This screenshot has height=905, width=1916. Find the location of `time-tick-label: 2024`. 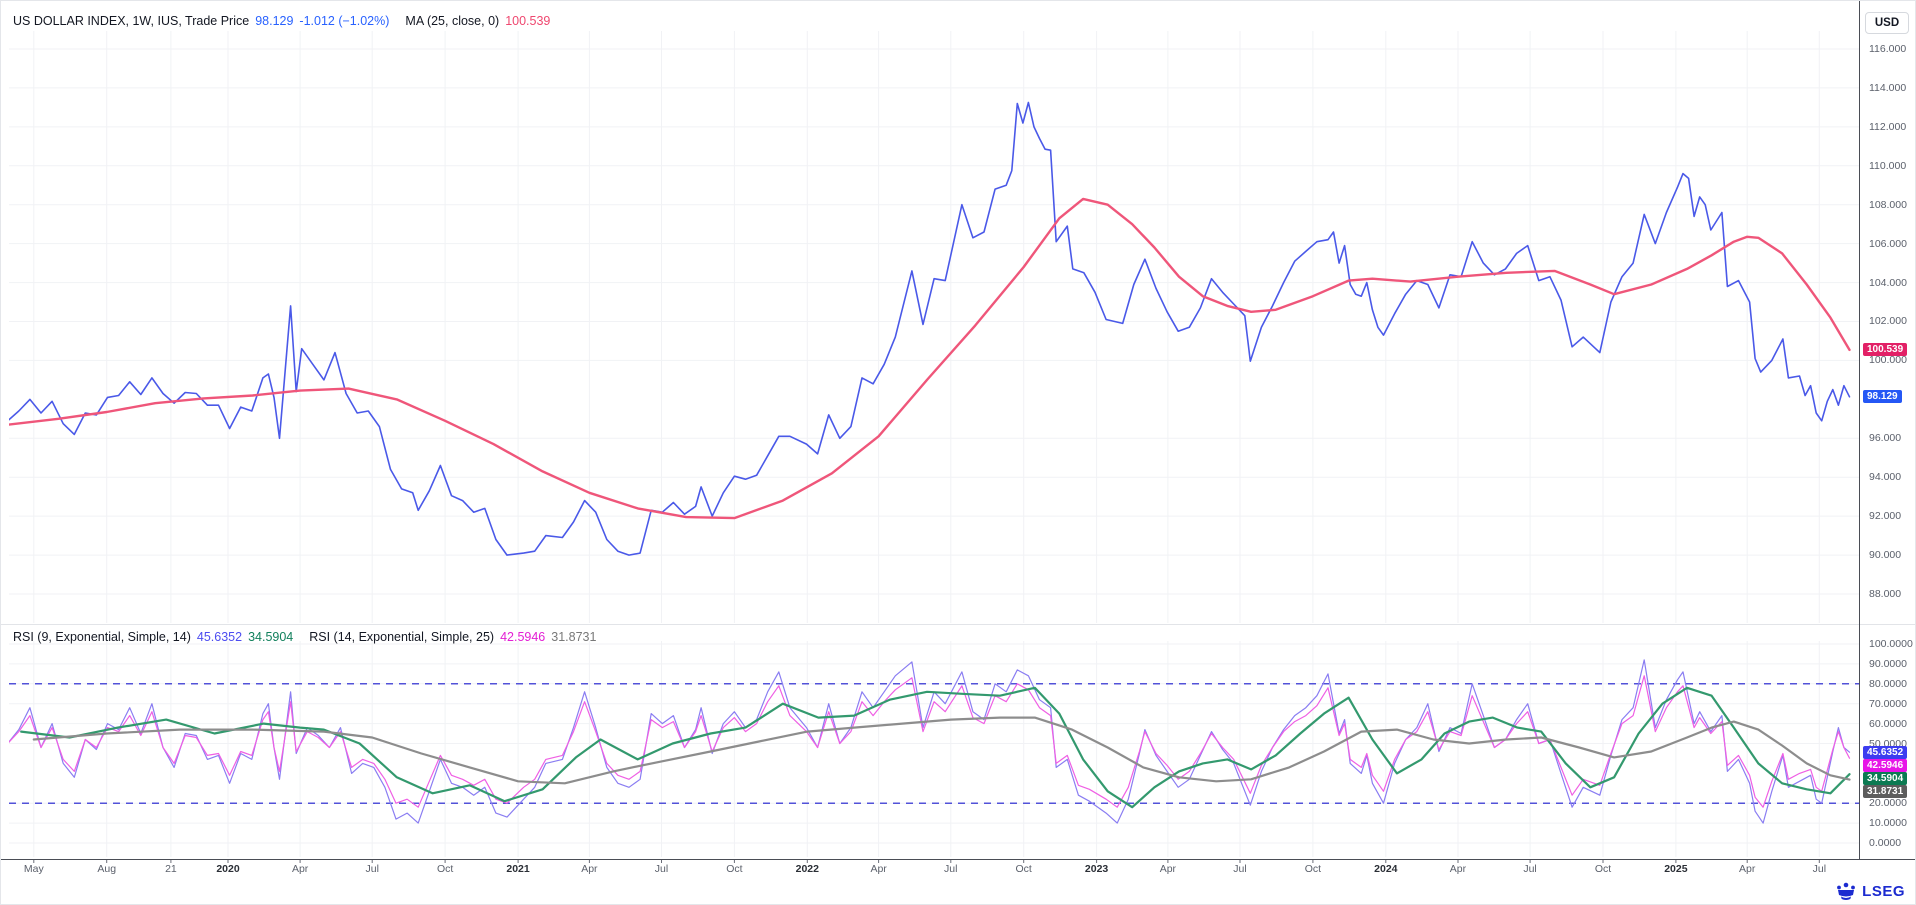

time-tick-label: 2024 is located at coordinates (1386, 869).